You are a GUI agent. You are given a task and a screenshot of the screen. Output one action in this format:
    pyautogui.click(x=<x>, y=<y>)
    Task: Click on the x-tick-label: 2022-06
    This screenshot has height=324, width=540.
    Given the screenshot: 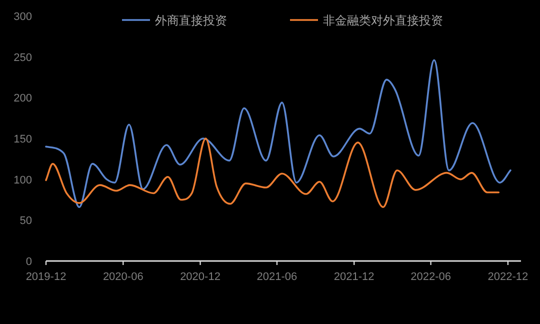 What is the action you would take?
    pyautogui.click(x=430, y=277)
    